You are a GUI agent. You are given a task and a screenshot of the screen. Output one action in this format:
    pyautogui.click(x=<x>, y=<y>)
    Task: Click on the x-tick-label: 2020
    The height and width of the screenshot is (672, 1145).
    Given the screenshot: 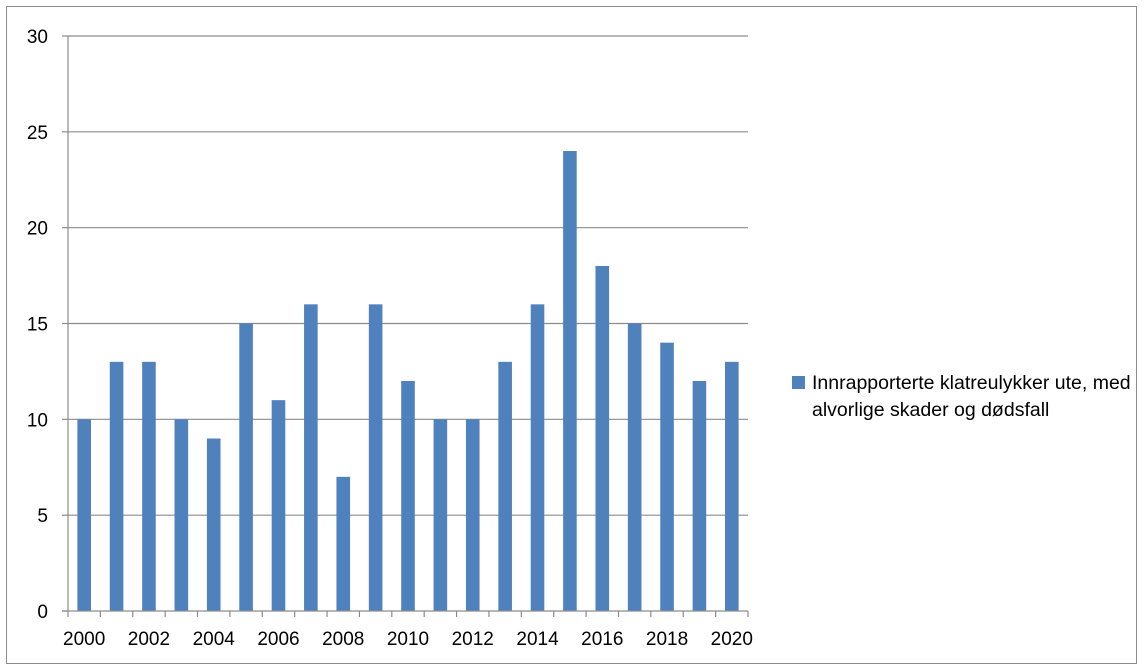 What is the action you would take?
    pyautogui.click(x=732, y=639)
    